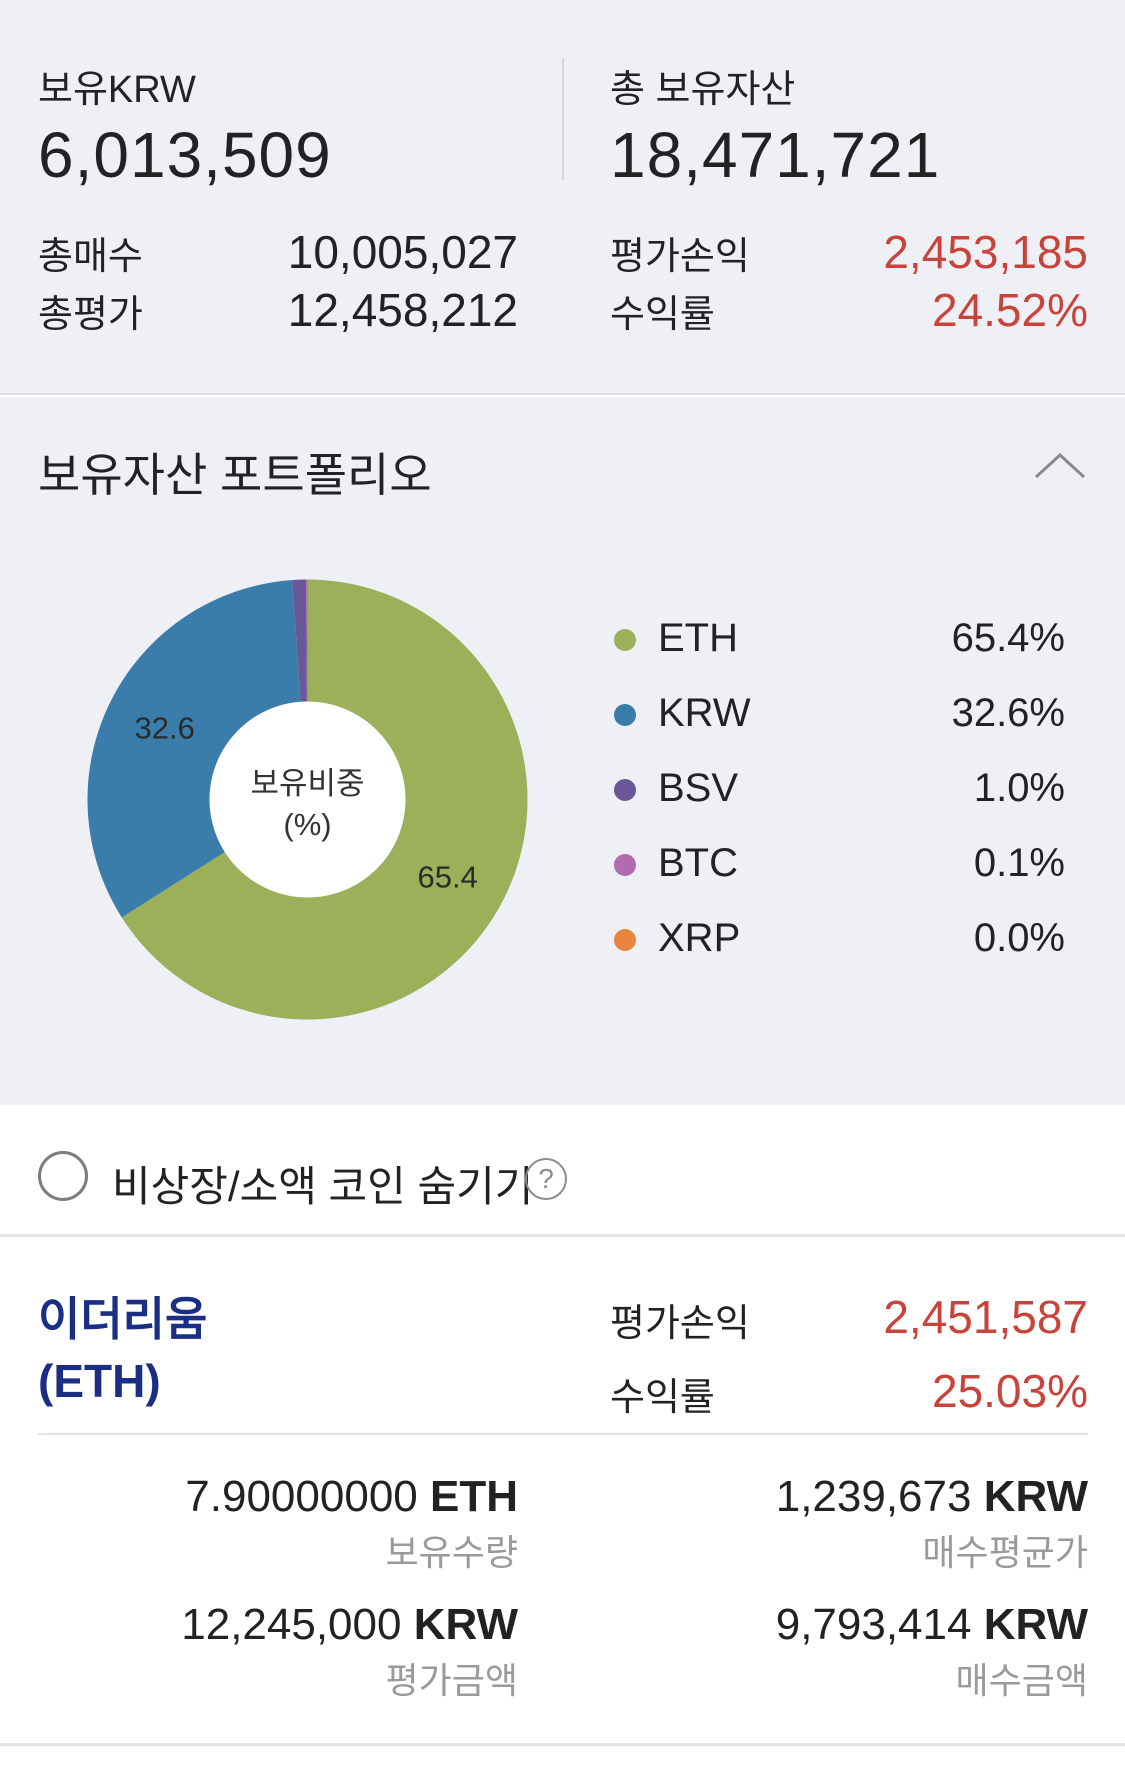 This screenshot has height=1766, width=1125. I want to click on legend-item-krw: KRW 32.6%, so click(837, 724).